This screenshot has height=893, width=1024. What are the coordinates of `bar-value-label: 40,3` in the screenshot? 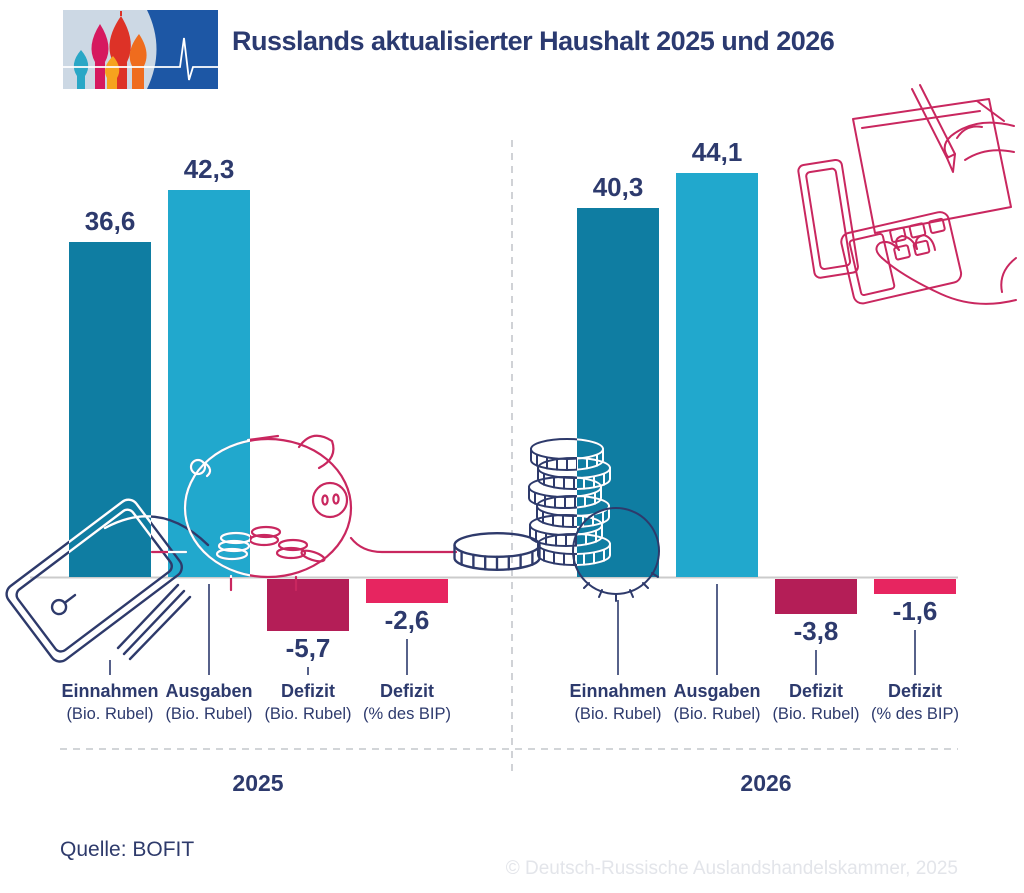 It's located at (618, 187).